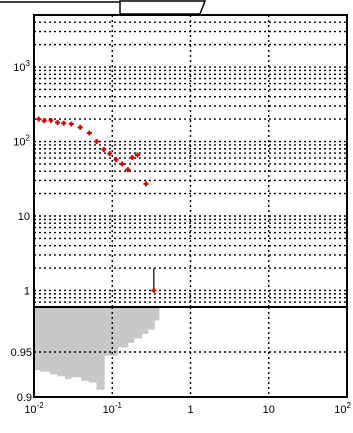  What do you see at coordinates (103, 7) in the screenshot?
I see `top-decoration` at bounding box center [103, 7].